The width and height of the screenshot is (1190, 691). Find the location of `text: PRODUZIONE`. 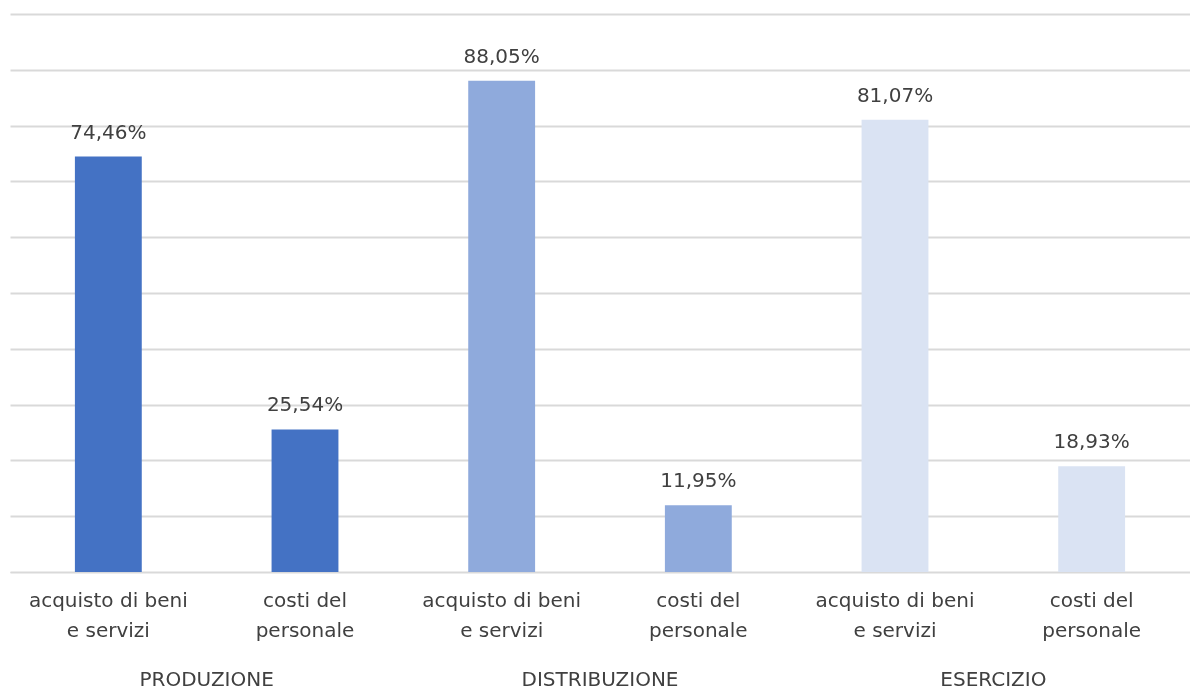

text: PRODUZIONE is located at coordinates (206, 679).